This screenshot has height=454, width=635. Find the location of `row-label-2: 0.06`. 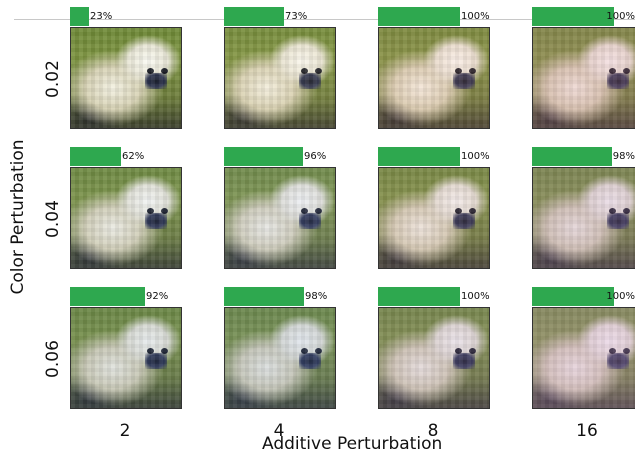

row-label-2: 0.06 is located at coordinates (53, 359).